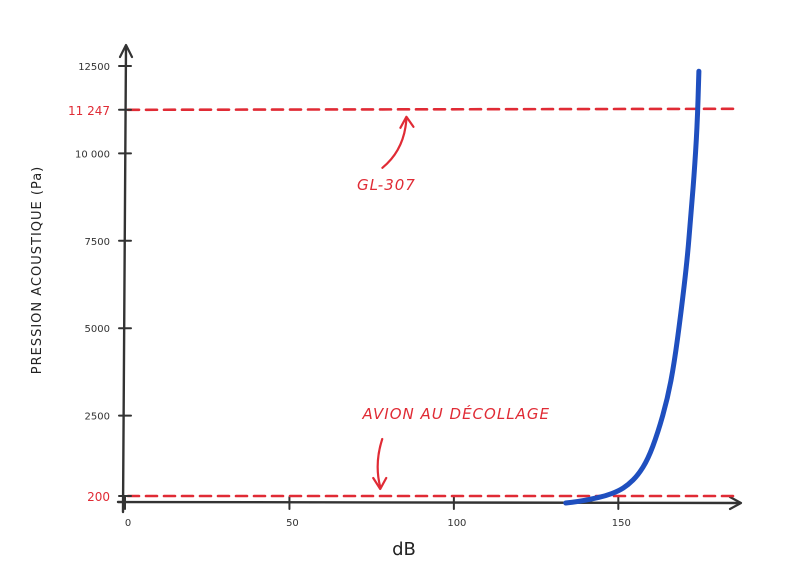  What do you see at coordinates (97, 329) in the screenshot?
I see `y-tick-label: 5000` at bounding box center [97, 329].